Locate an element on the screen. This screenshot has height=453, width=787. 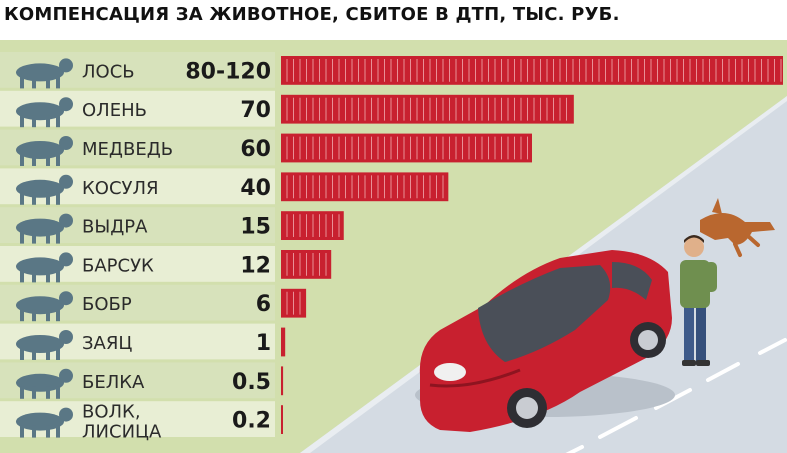
flying-animal-illustration is located at coordinates (737, 227).